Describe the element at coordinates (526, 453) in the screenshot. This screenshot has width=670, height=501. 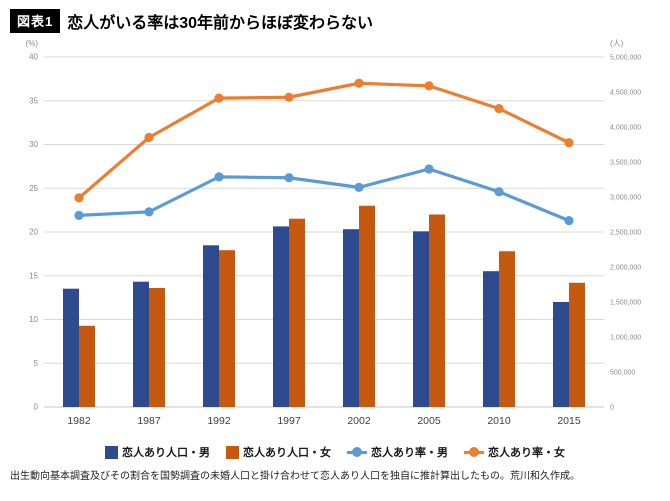
I see `legend-label: 恋人あり率・女` at that location.